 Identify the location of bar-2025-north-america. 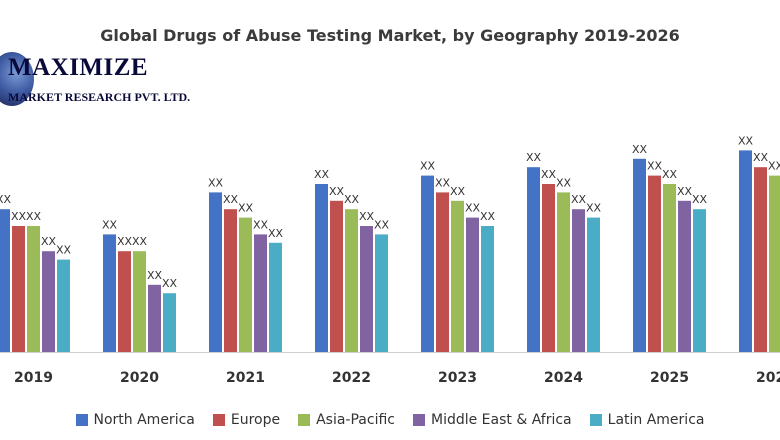
(639, 255).